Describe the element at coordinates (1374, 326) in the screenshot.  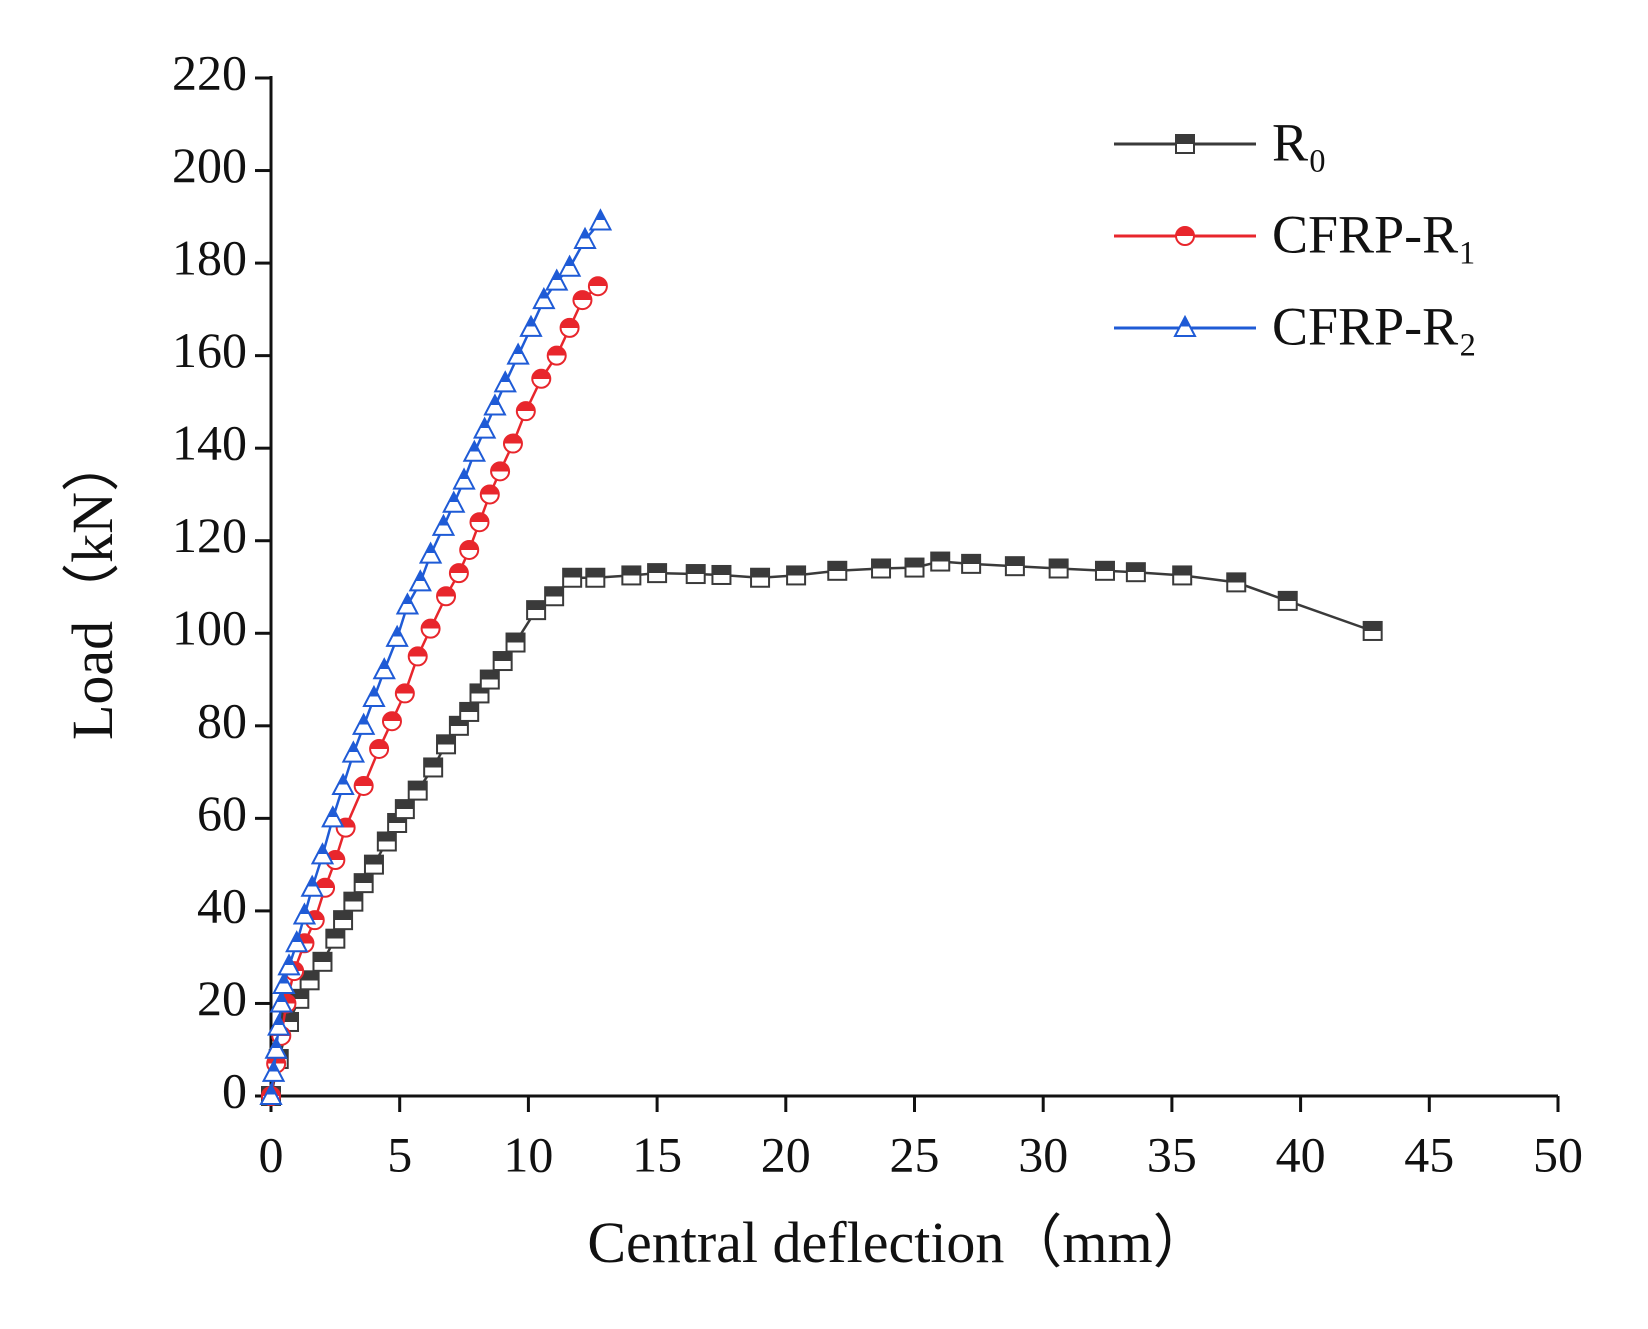
I see `legend-label: CFRP-R₂` at that location.